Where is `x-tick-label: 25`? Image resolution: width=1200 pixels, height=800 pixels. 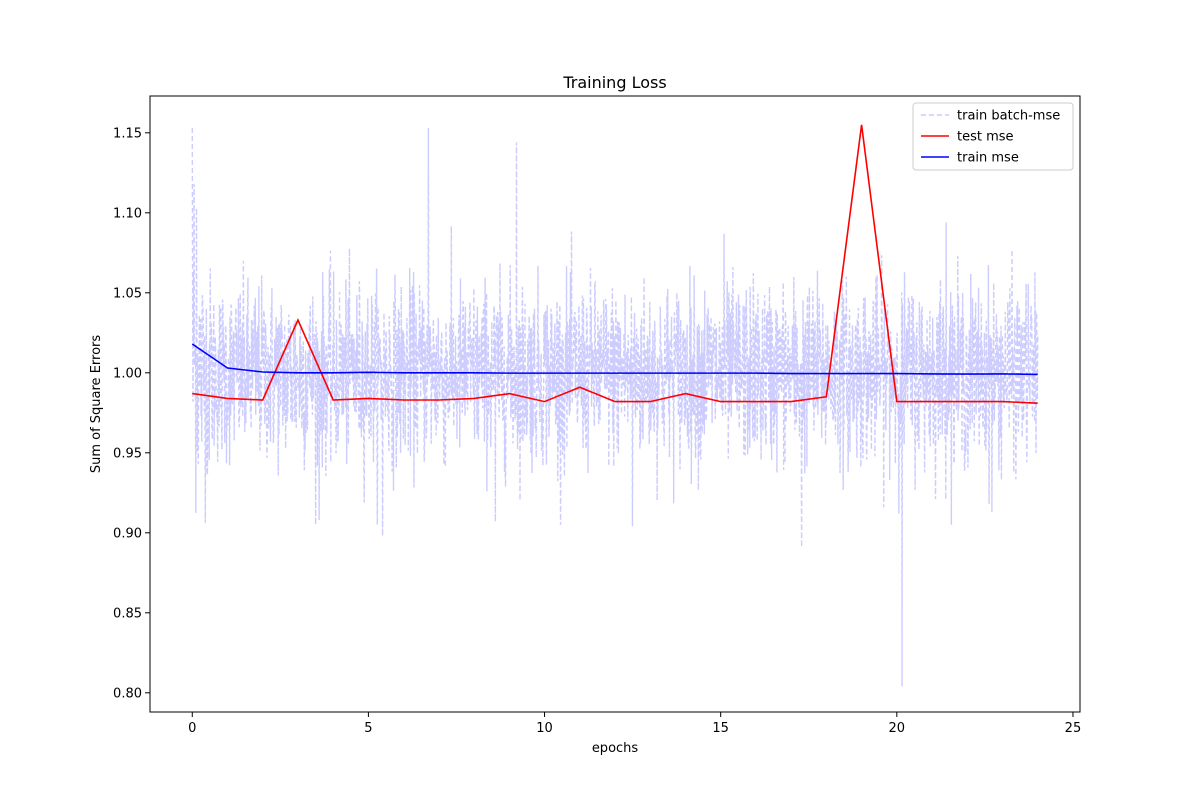 x-tick-label: 25 is located at coordinates (1073, 728).